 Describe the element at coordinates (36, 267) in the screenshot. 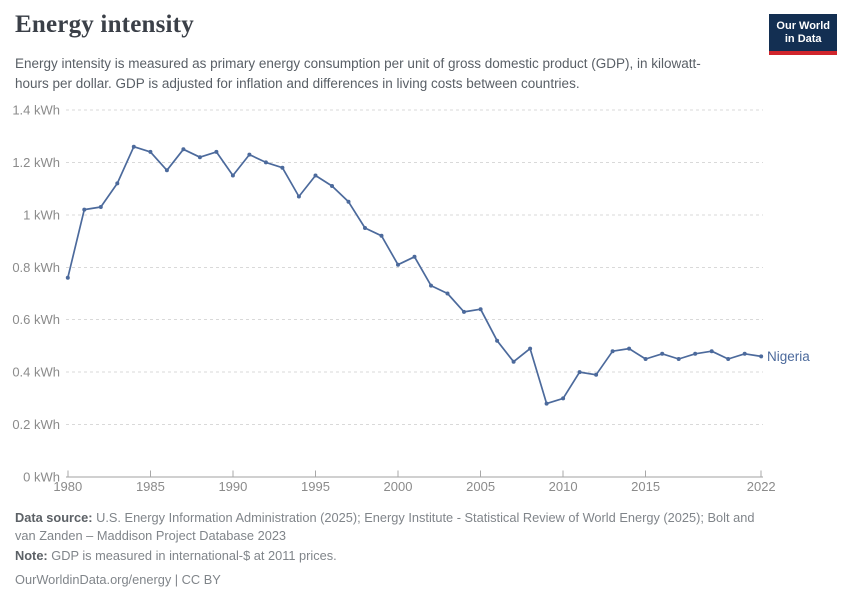

I see `y-axis-tick-label: 0.8 kWh` at that location.